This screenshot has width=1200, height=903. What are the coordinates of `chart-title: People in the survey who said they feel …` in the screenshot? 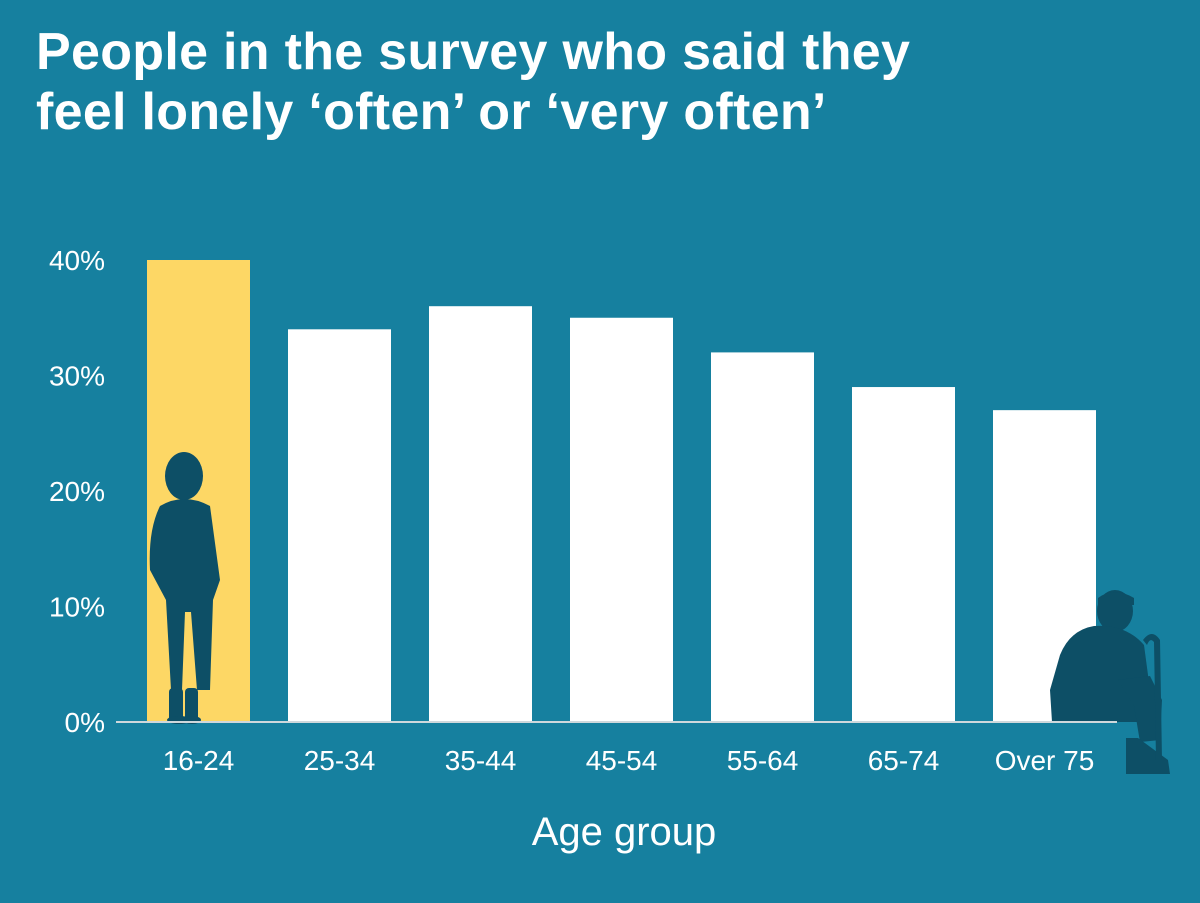 It's located at (596, 82).